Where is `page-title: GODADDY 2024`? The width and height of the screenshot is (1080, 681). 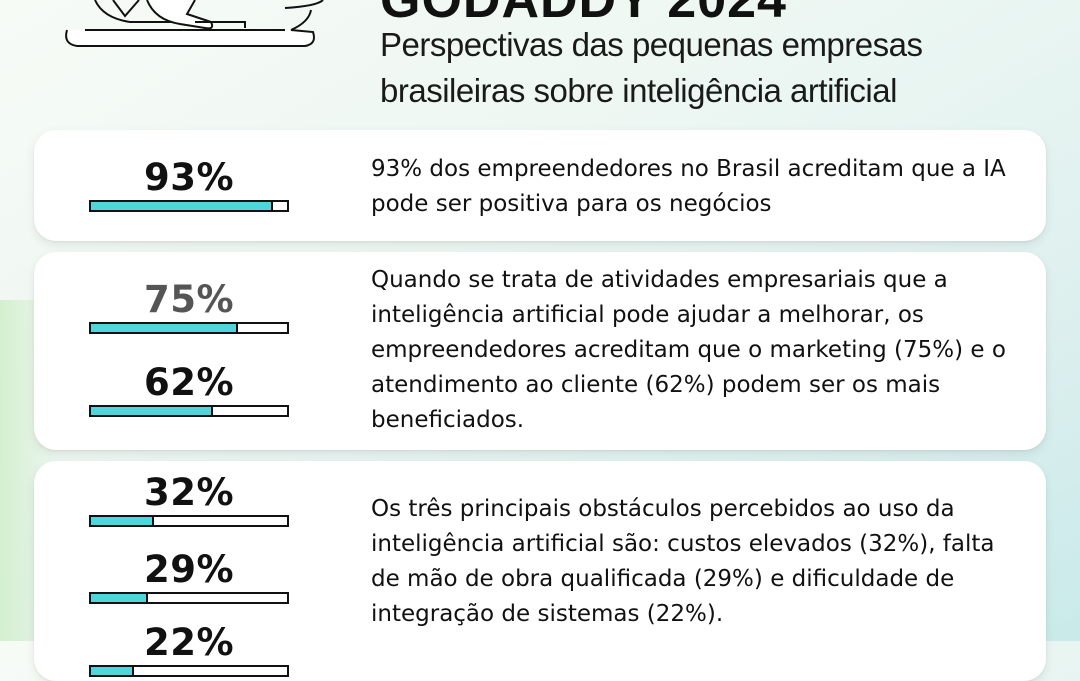
page-title: GODADDY 2024 is located at coordinates (583, 14).